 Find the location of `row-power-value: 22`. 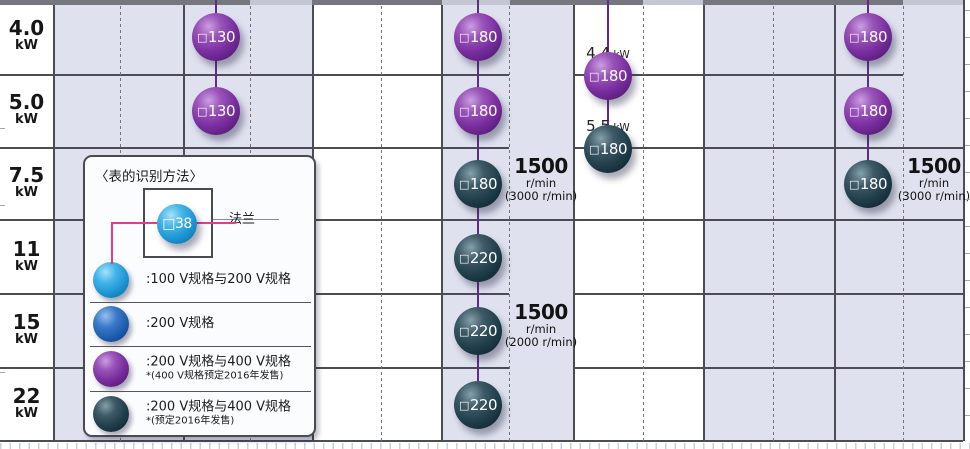

row-power-value: 22 is located at coordinates (26, 396).